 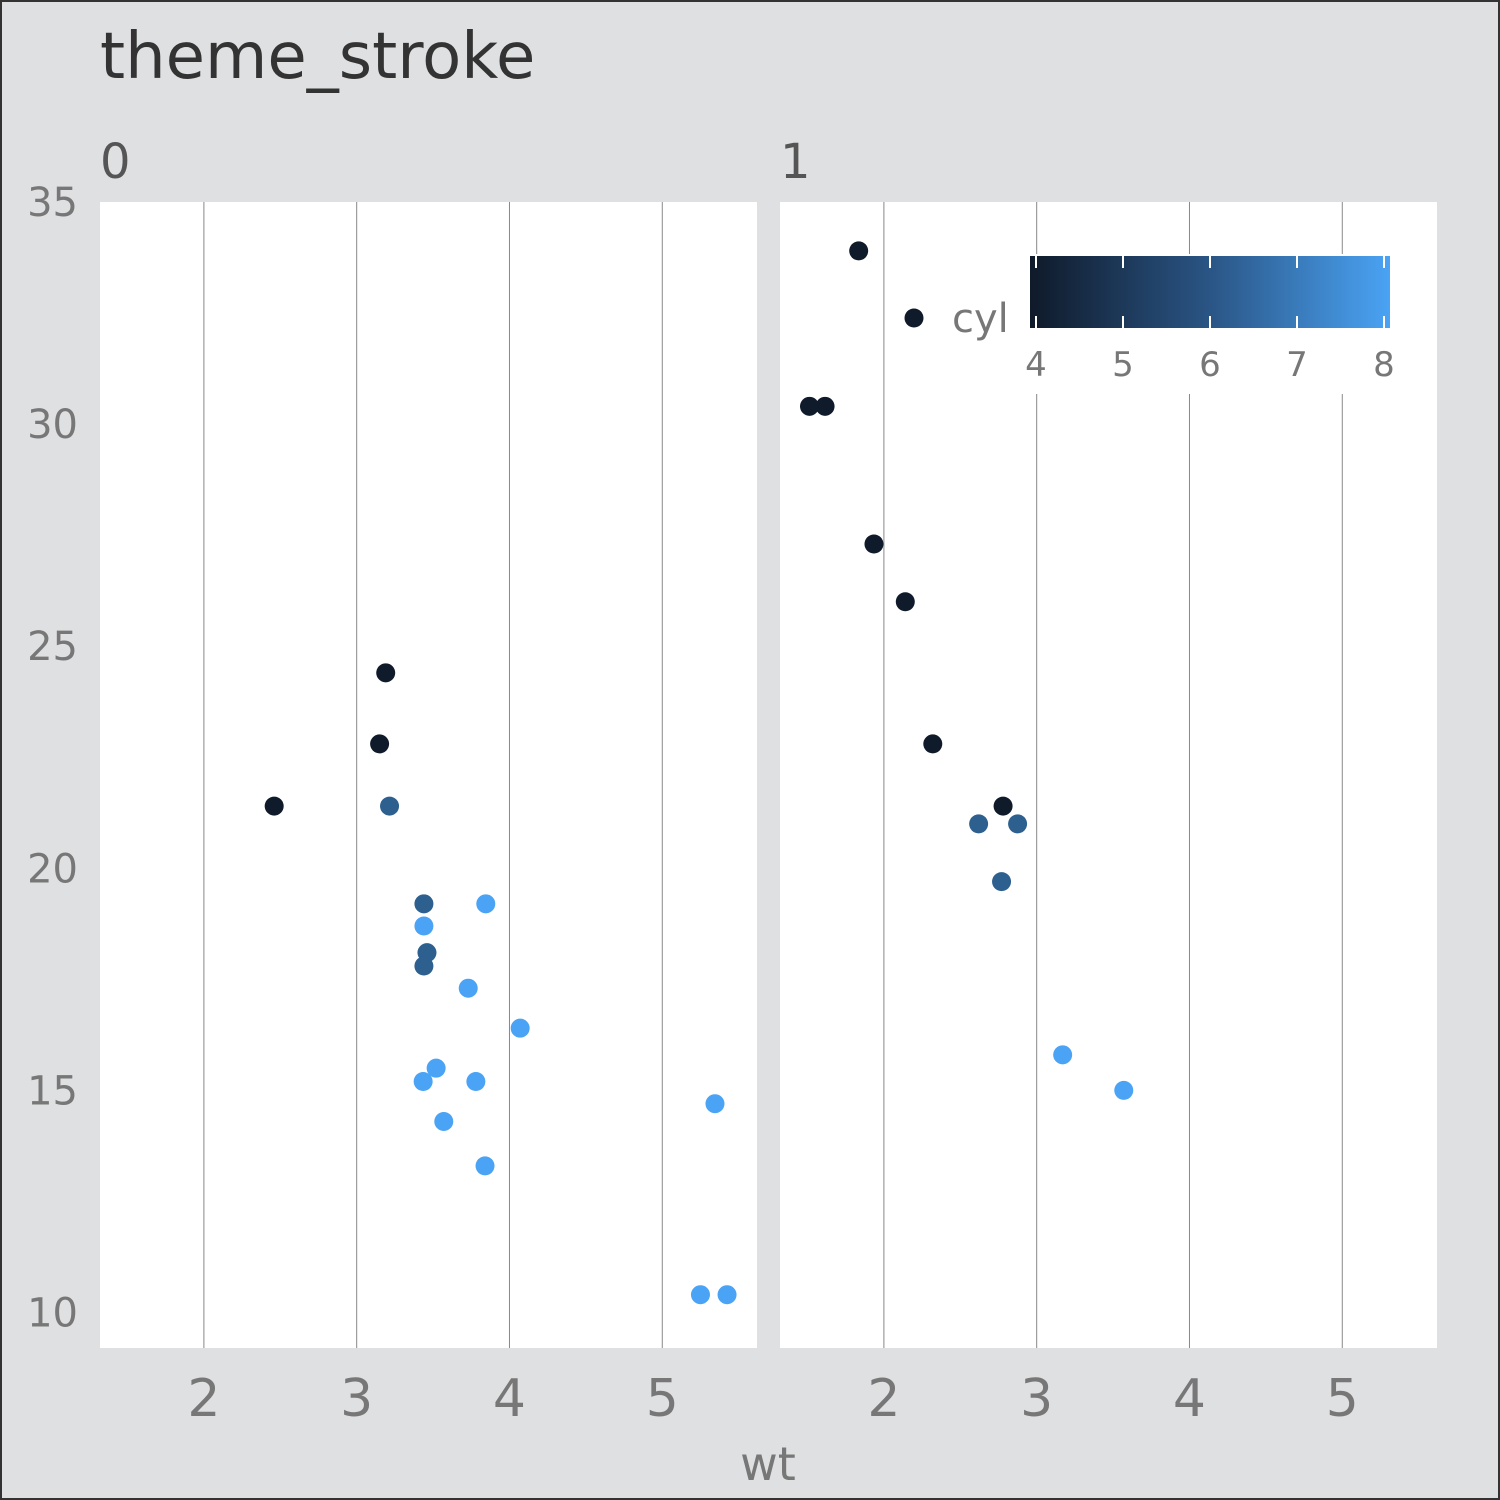 What do you see at coordinates (52, 647) in the screenshot?
I see `y-tick-label: 25` at bounding box center [52, 647].